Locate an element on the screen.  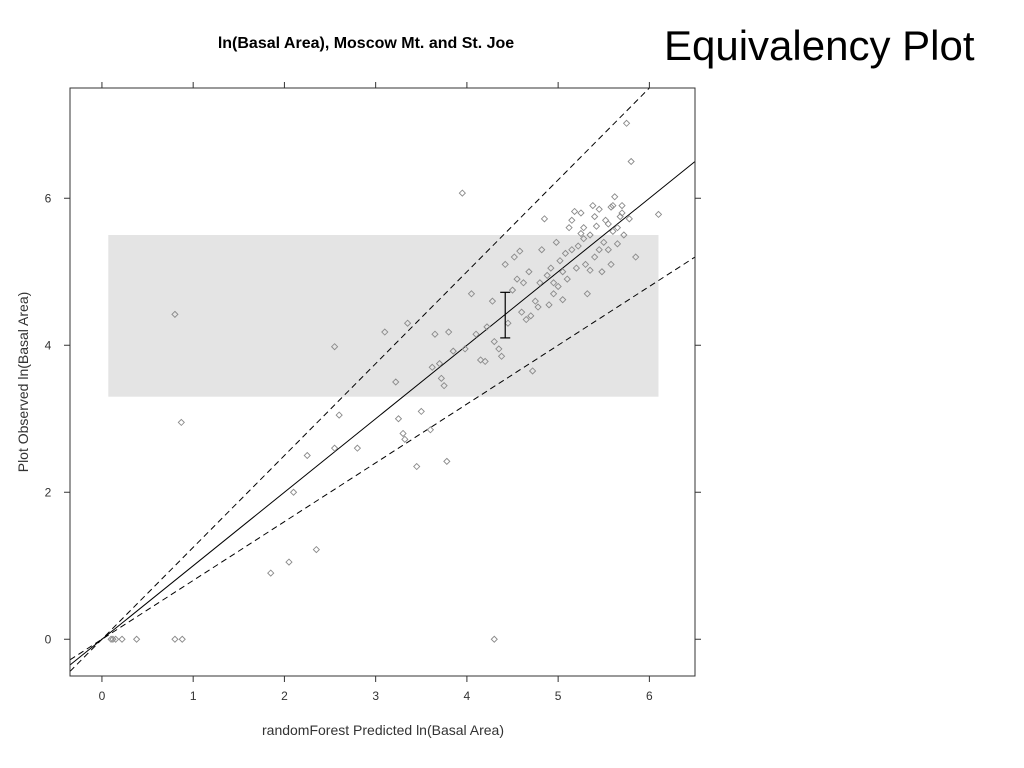
interval-bar-layer is located at coordinates (505, 315).